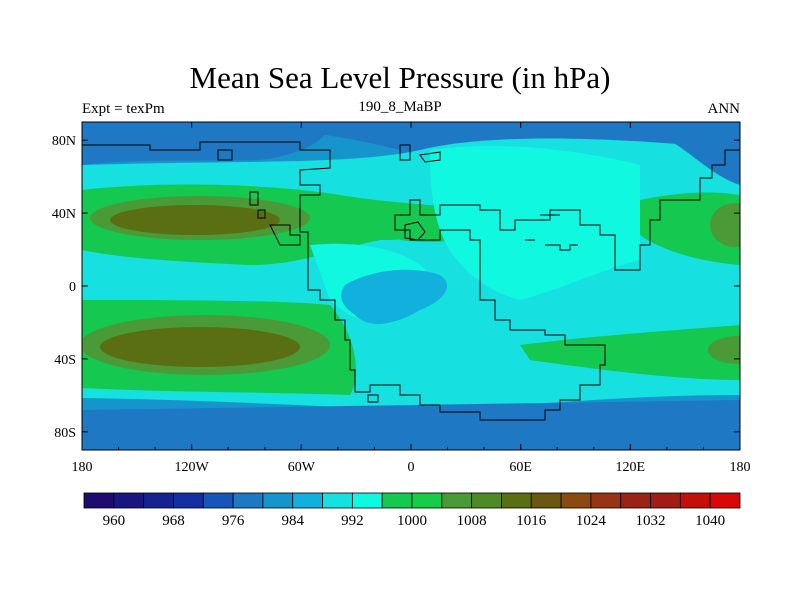 This screenshot has width=800, height=600. What do you see at coordinates (65, 433) in the screenshot?
I see `y-tick-label: 80S` at bounding box center [65, 433].